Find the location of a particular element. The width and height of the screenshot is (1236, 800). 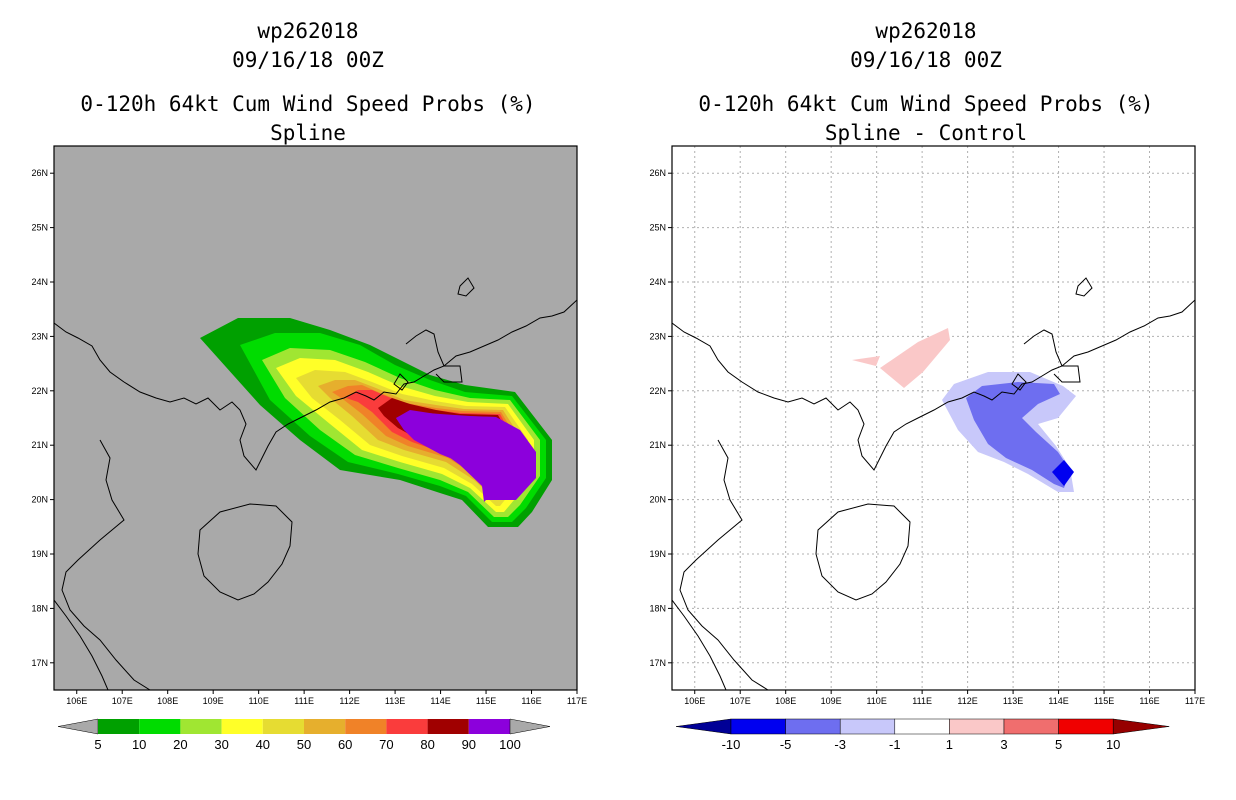

colorbar-label: -10 is located at coordinates (731, 744).